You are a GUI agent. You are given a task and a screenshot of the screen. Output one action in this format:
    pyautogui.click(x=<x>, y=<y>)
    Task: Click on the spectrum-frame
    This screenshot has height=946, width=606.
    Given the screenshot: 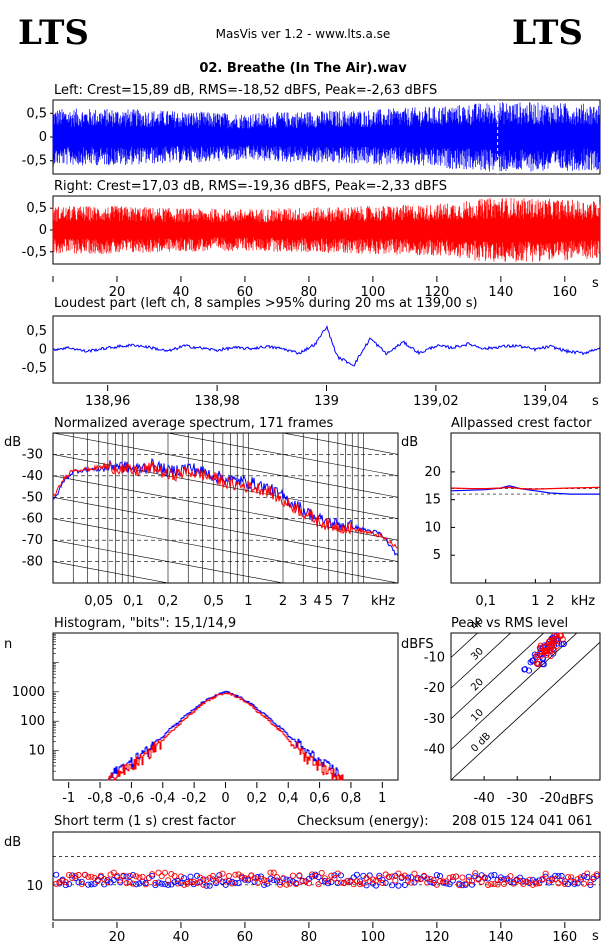 What is the action you would take?
    pyautogui.click(x=225, y=508)
    